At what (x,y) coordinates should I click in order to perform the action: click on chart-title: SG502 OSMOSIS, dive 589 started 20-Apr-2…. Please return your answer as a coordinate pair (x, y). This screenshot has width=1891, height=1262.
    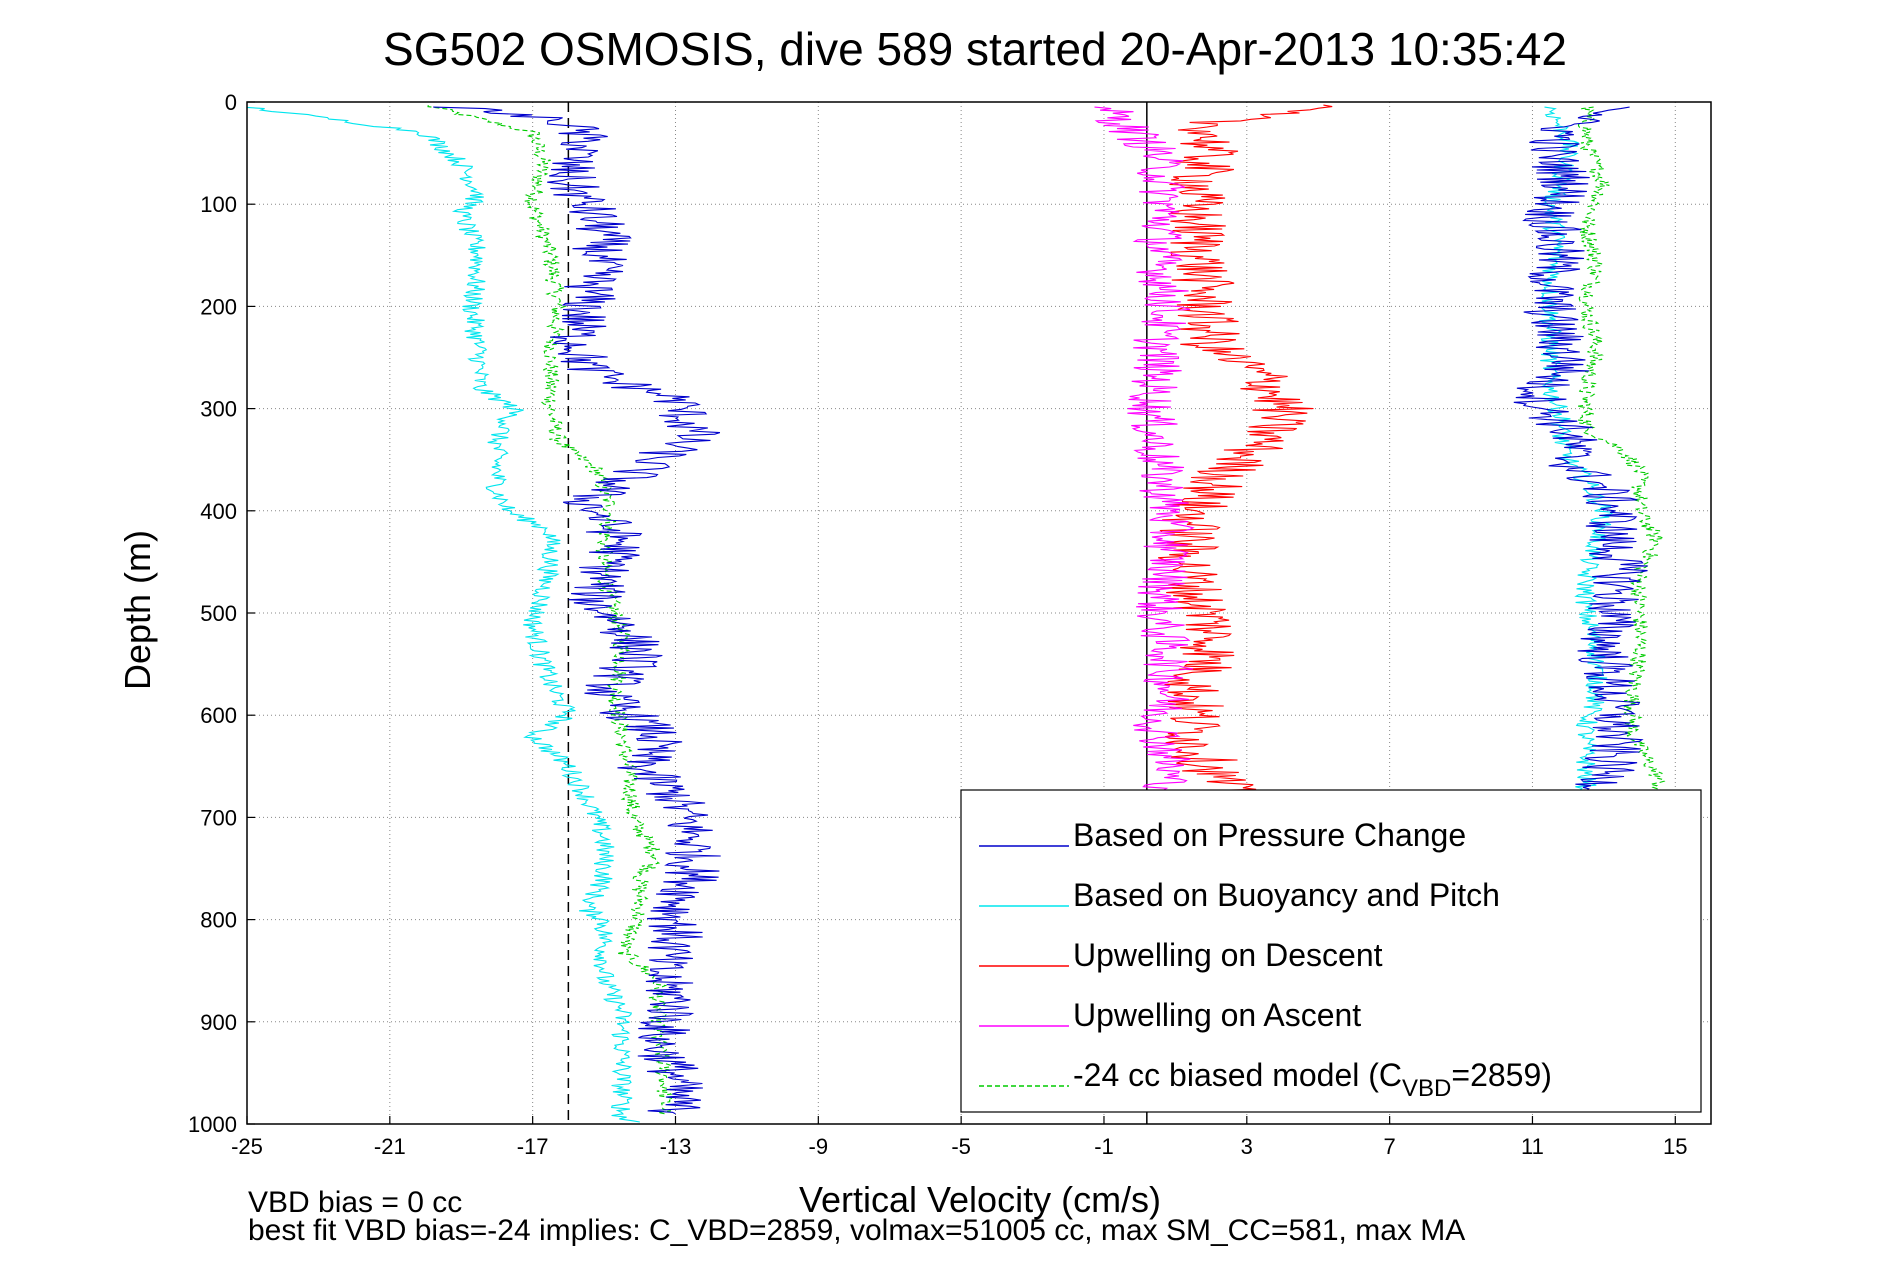
    Looking at the image, I should click on (975, 49).